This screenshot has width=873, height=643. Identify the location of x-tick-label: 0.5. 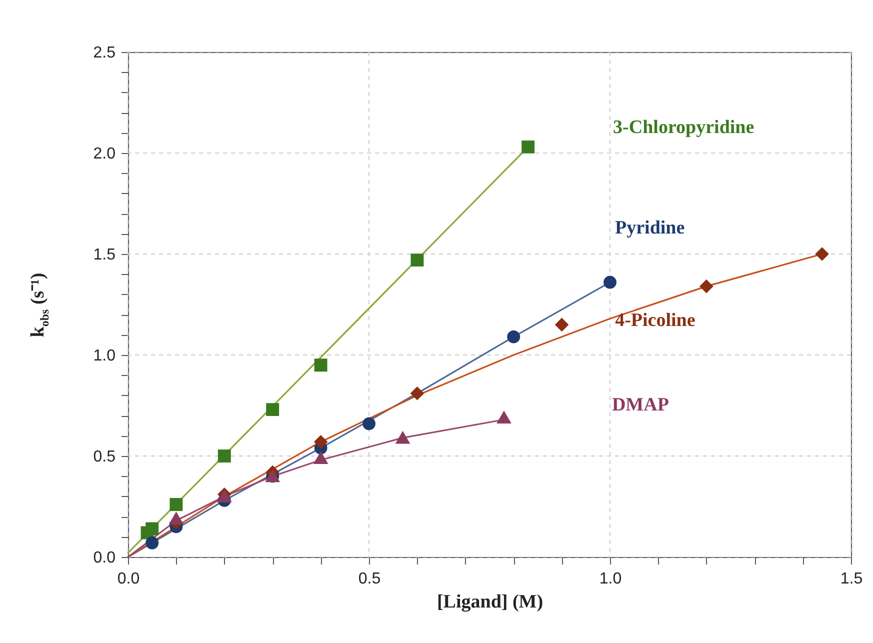
(369, 579).